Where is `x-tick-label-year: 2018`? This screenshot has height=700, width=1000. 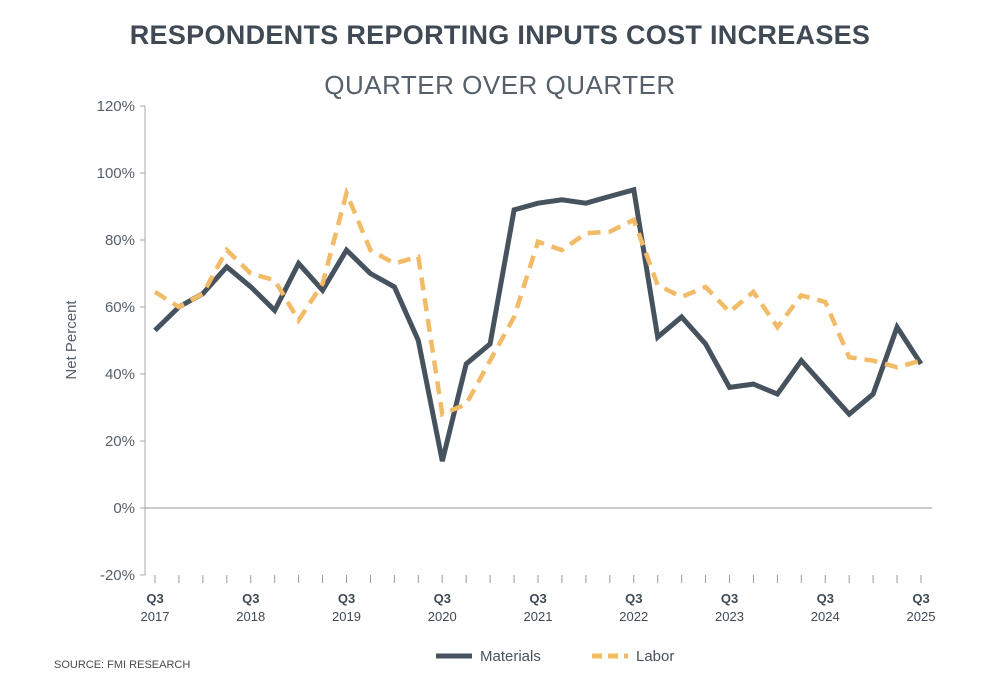 x-tick-label-year: 2018 is located at coordinates (250, 616).